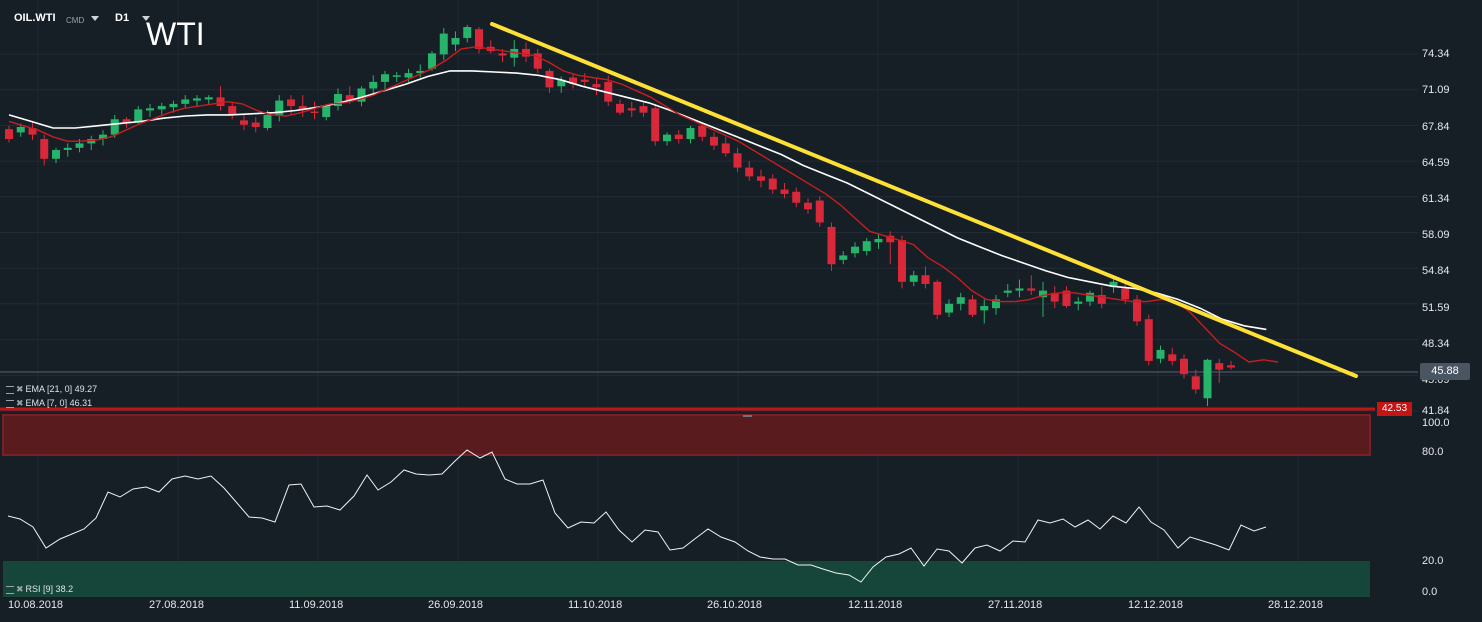 This screenshot has height=622, width=1482. Describe the element at coordinates (146, 18) in the screenshot. I see `timeframe-dropdown-icon` at that location.